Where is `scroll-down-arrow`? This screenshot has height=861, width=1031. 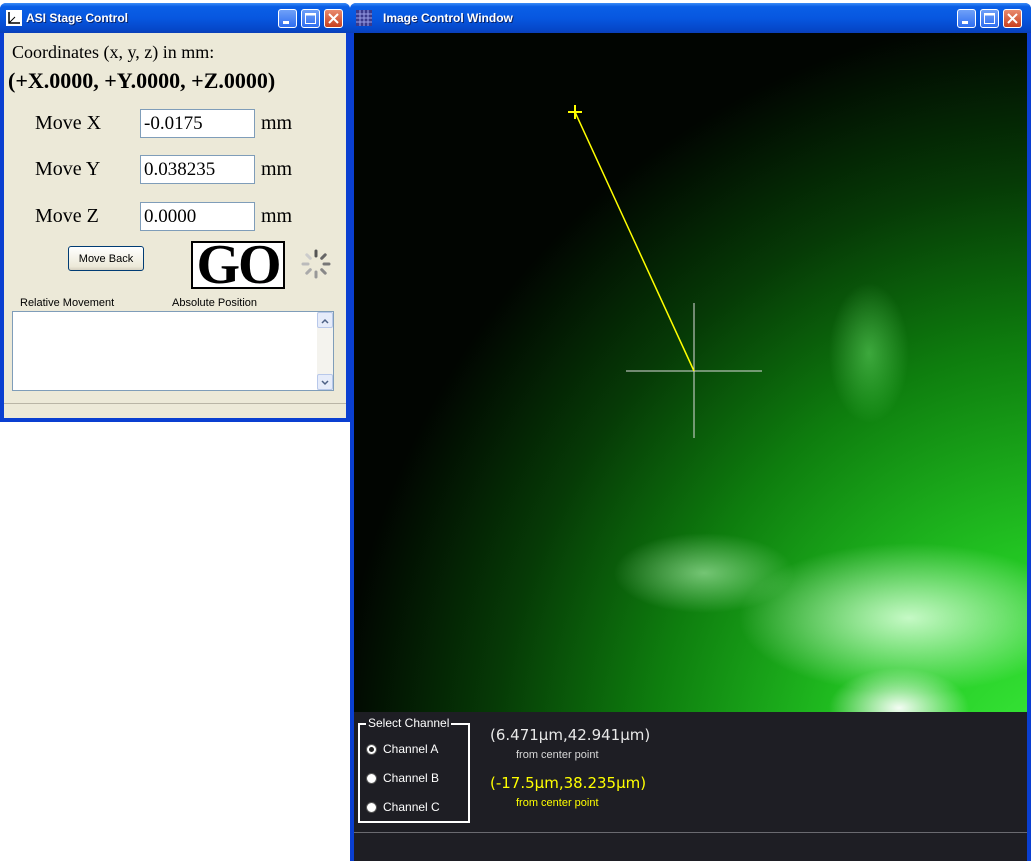 scroll-down-arrow is located at coordinates (325, 382).